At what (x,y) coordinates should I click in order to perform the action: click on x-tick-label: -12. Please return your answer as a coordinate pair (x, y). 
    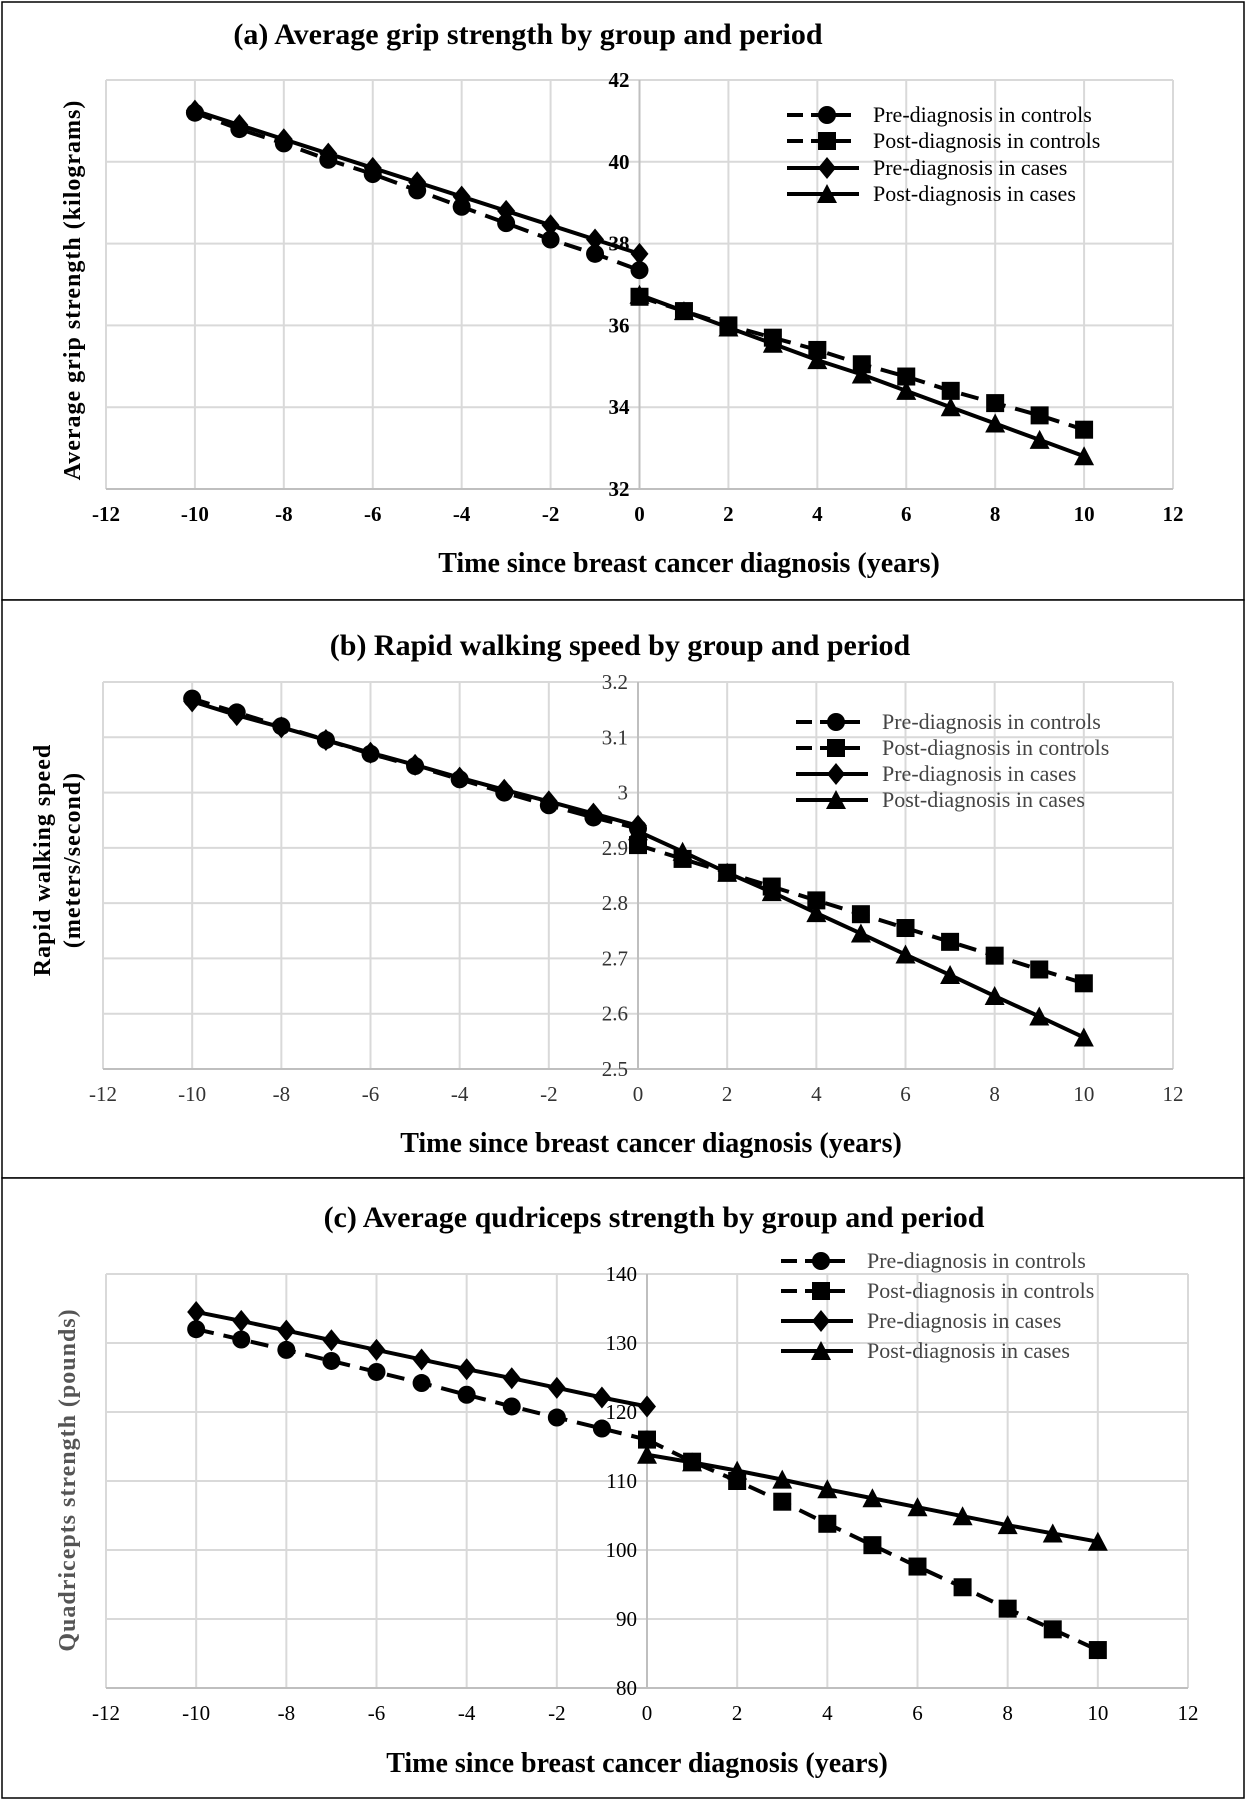
    Looking at the image, I should click on (106, 514).